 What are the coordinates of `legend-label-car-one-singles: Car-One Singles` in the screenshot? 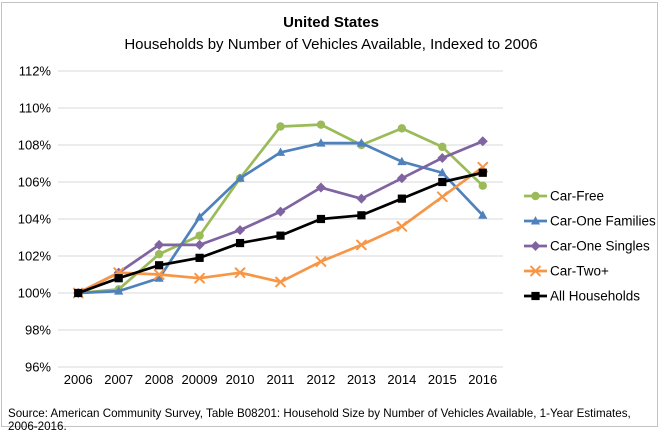 It's located at (600, 246).